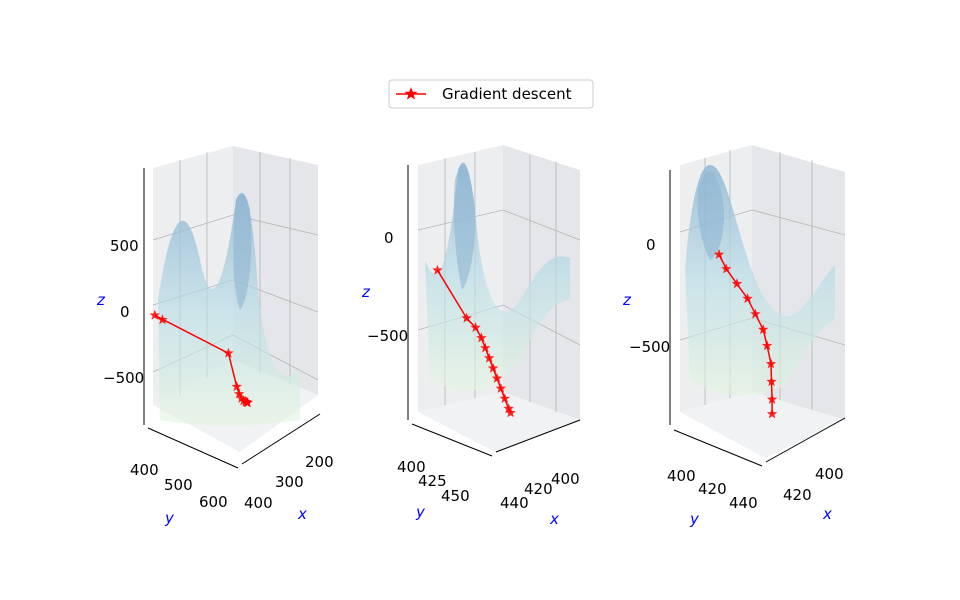  Describe the element at coordinates (125, 312) in the screenshot. I see `z-tick-2: 0` at that location.